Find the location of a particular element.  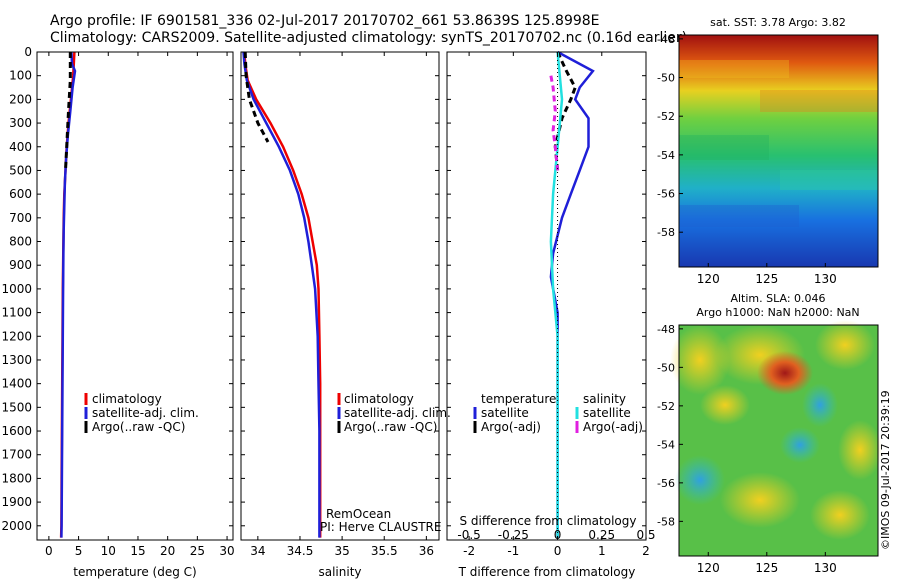

float-pi-annotation: PI: Herve CLAUSTRE is located at coordinates (380, 527).